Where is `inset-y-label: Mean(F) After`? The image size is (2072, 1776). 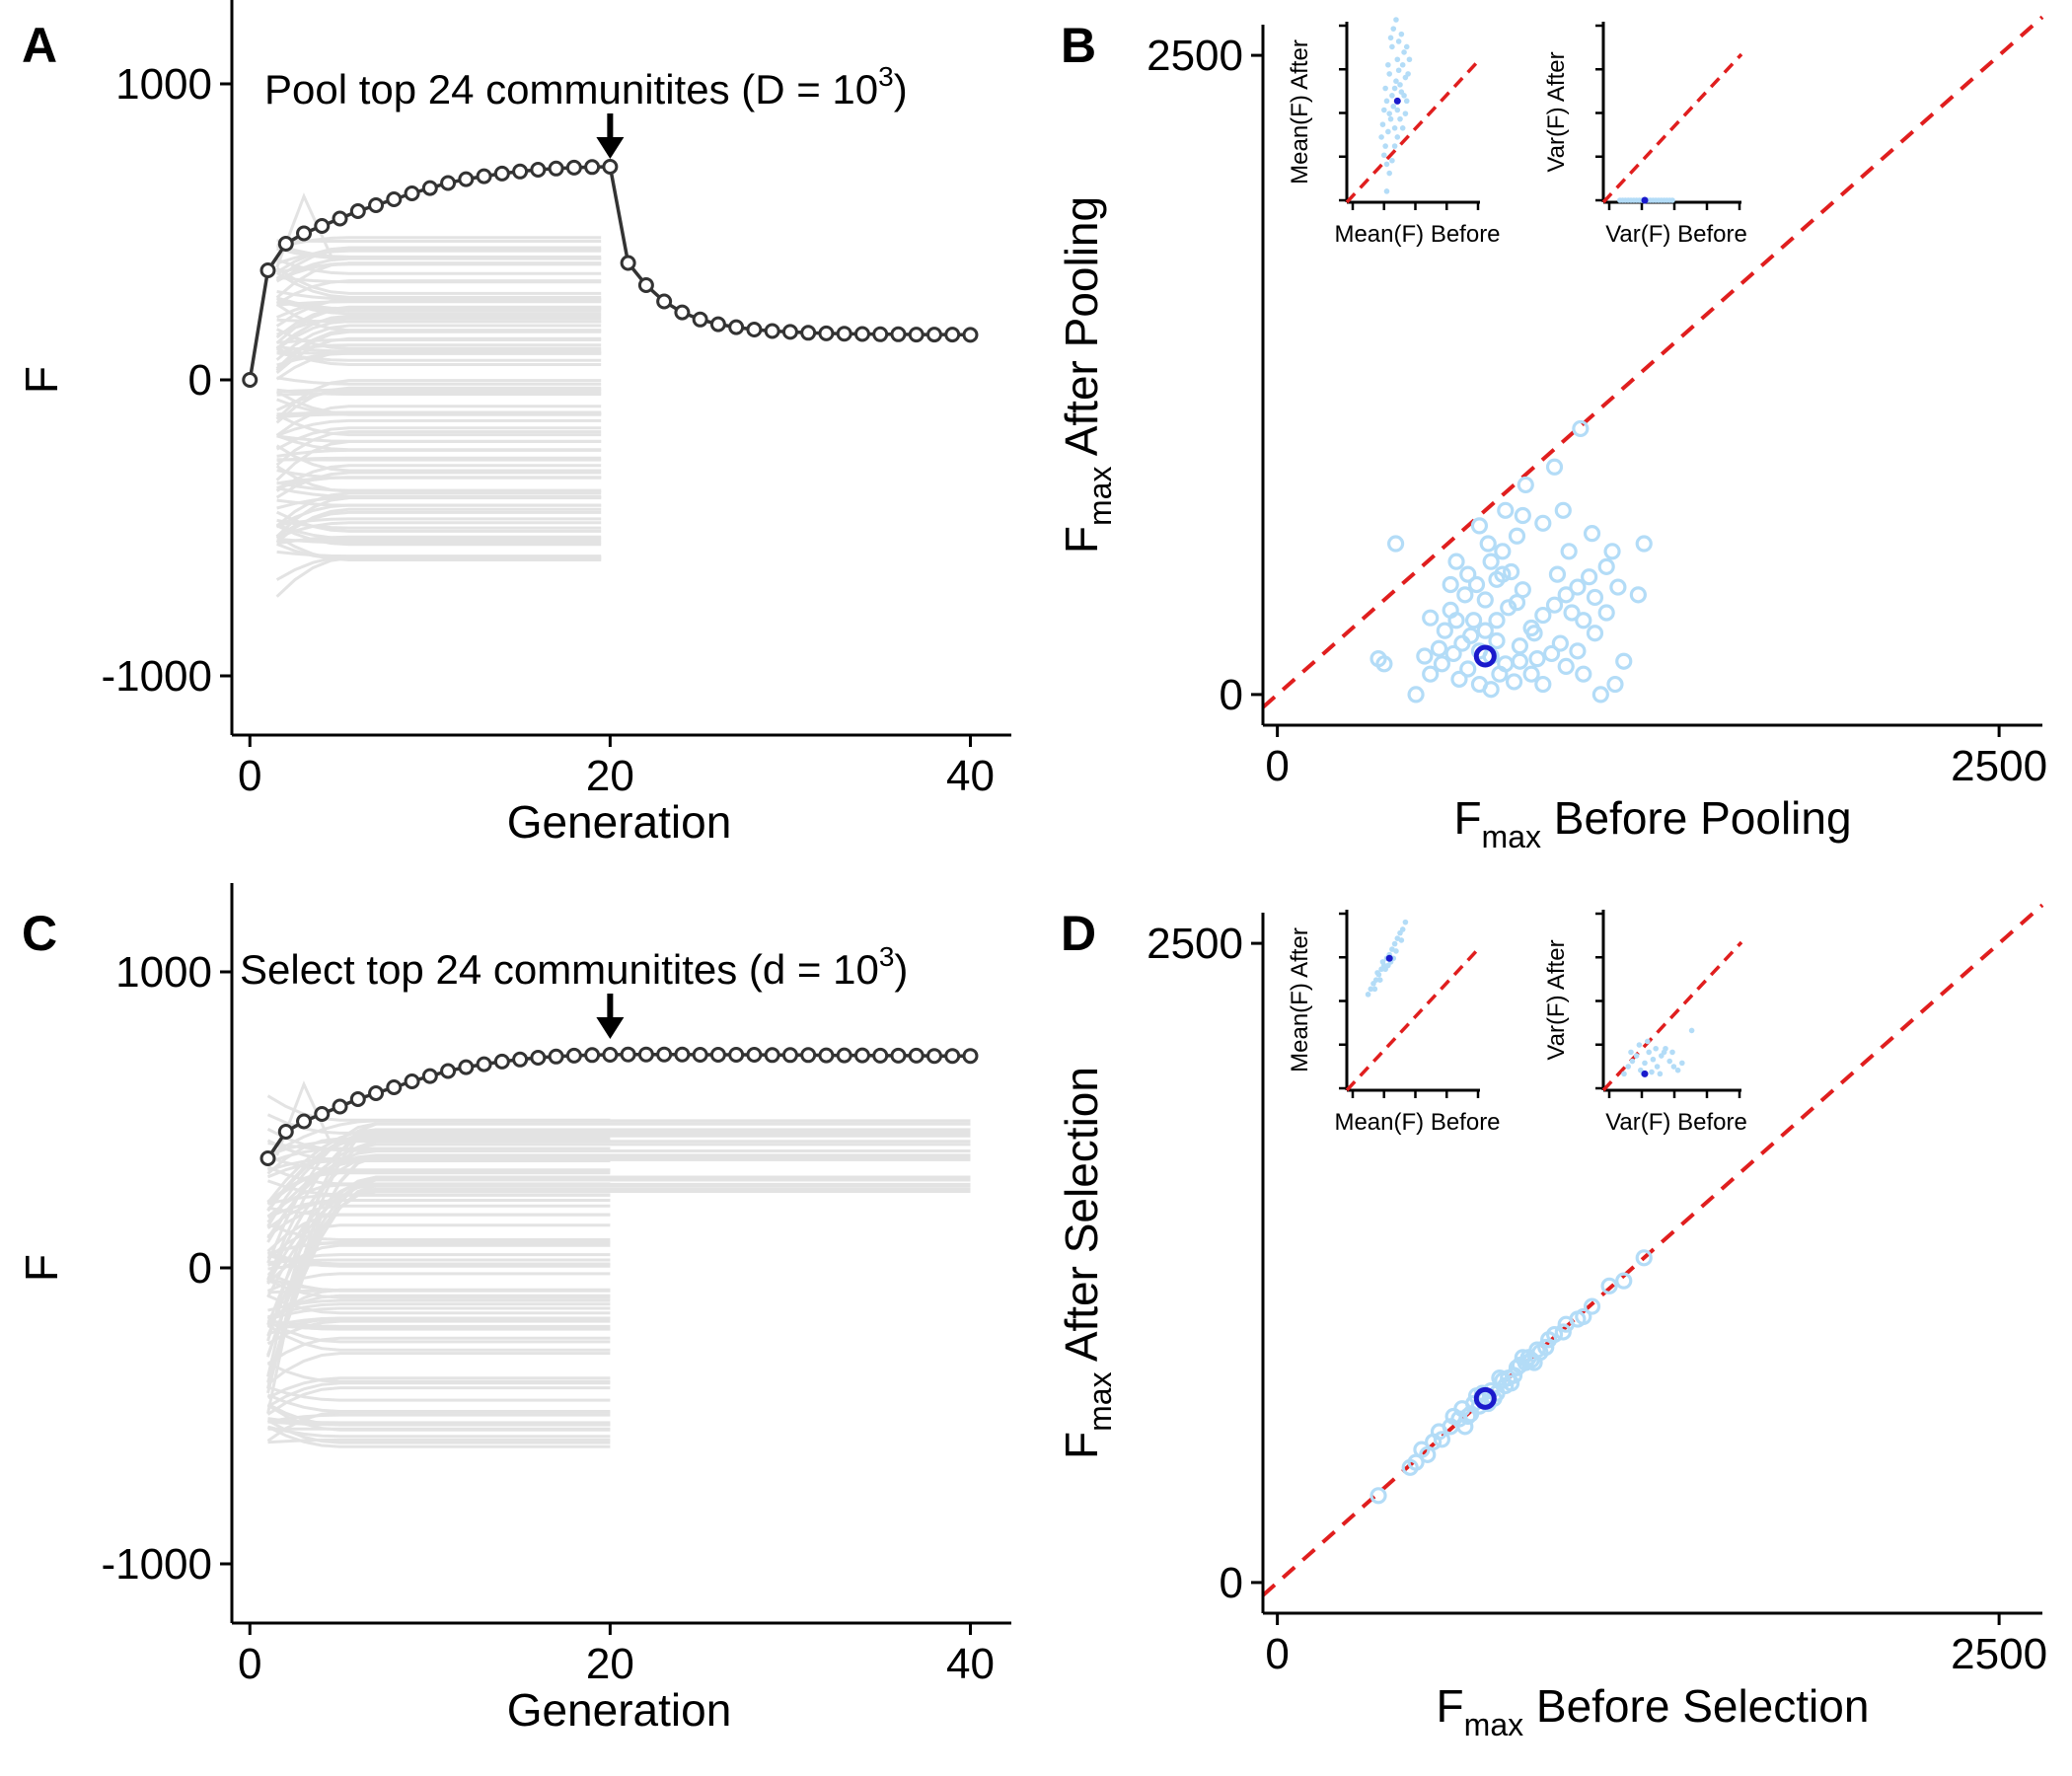
inset-y-label: Mean(F) After is located at coordinates (1300, 112).